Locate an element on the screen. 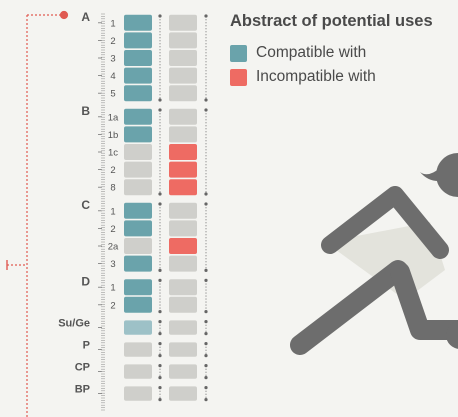  figure-ball is located at coordinates (452, 335).